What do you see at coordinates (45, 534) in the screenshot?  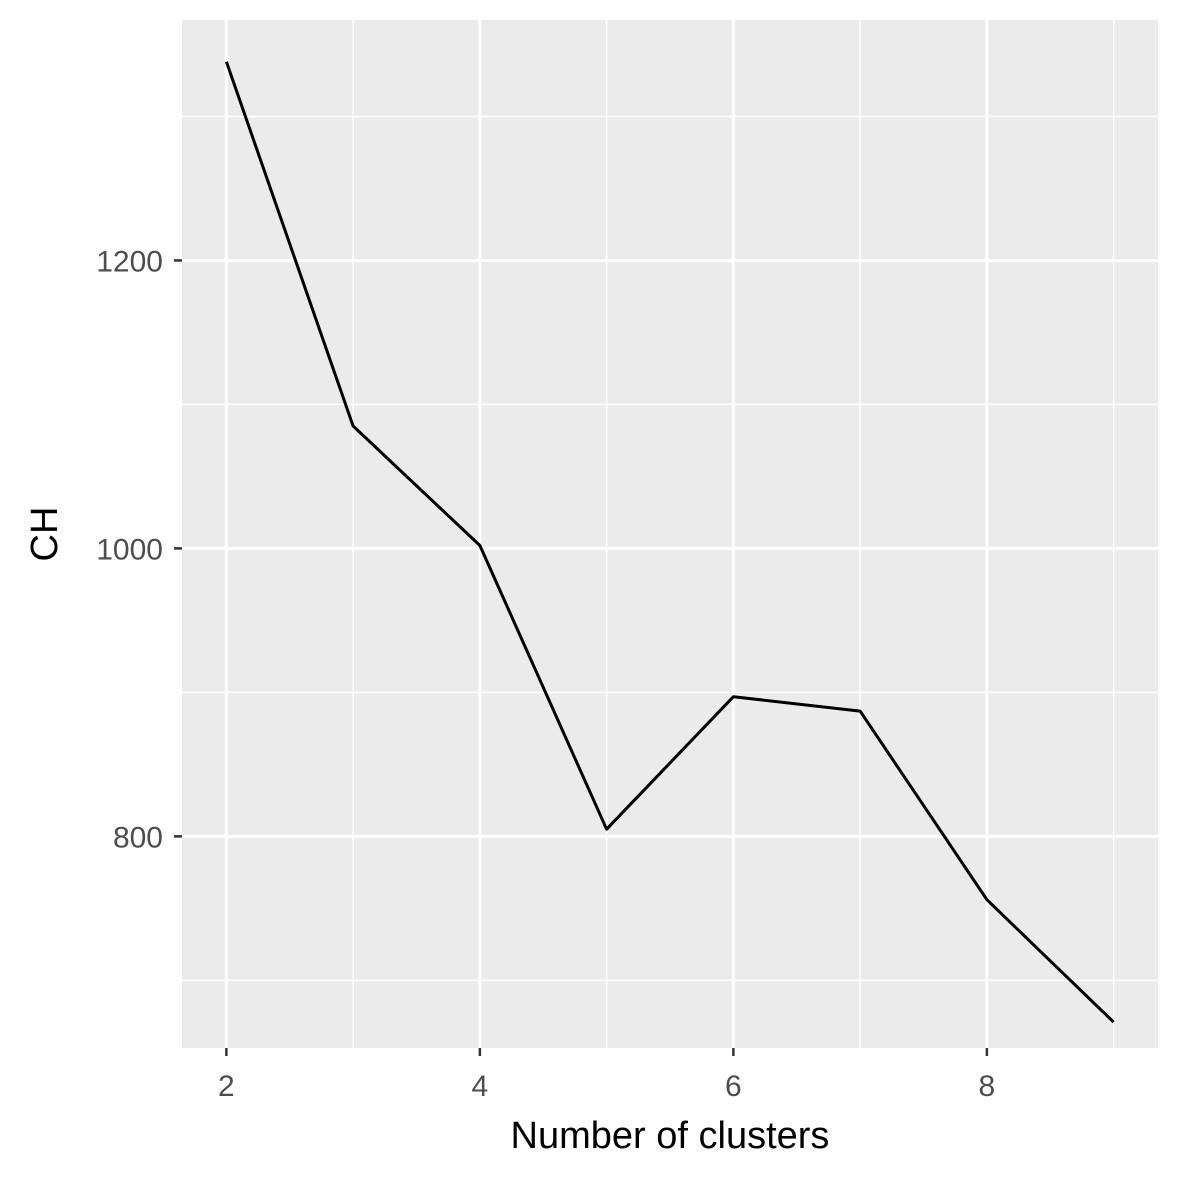 I see `y-axis-title: CH` at bounding box center [45, 534].